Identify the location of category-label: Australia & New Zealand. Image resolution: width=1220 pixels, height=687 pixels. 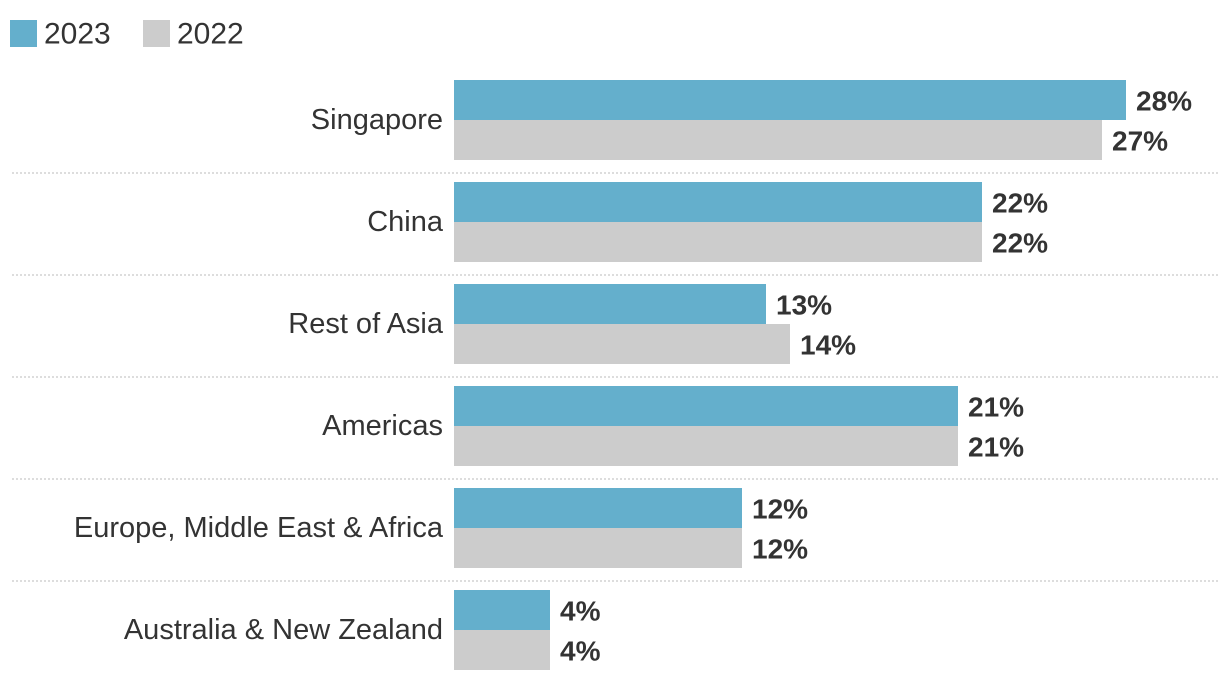
(283, 630).